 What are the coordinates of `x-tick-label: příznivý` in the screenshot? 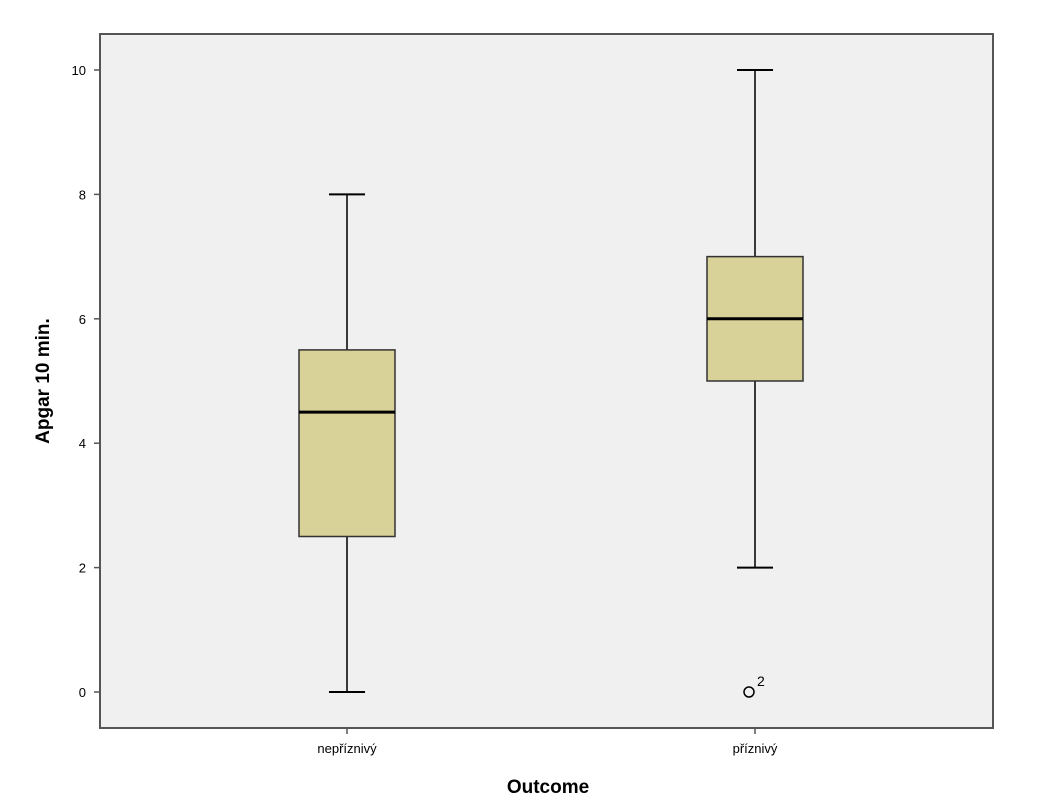 It's located at (755, 748).